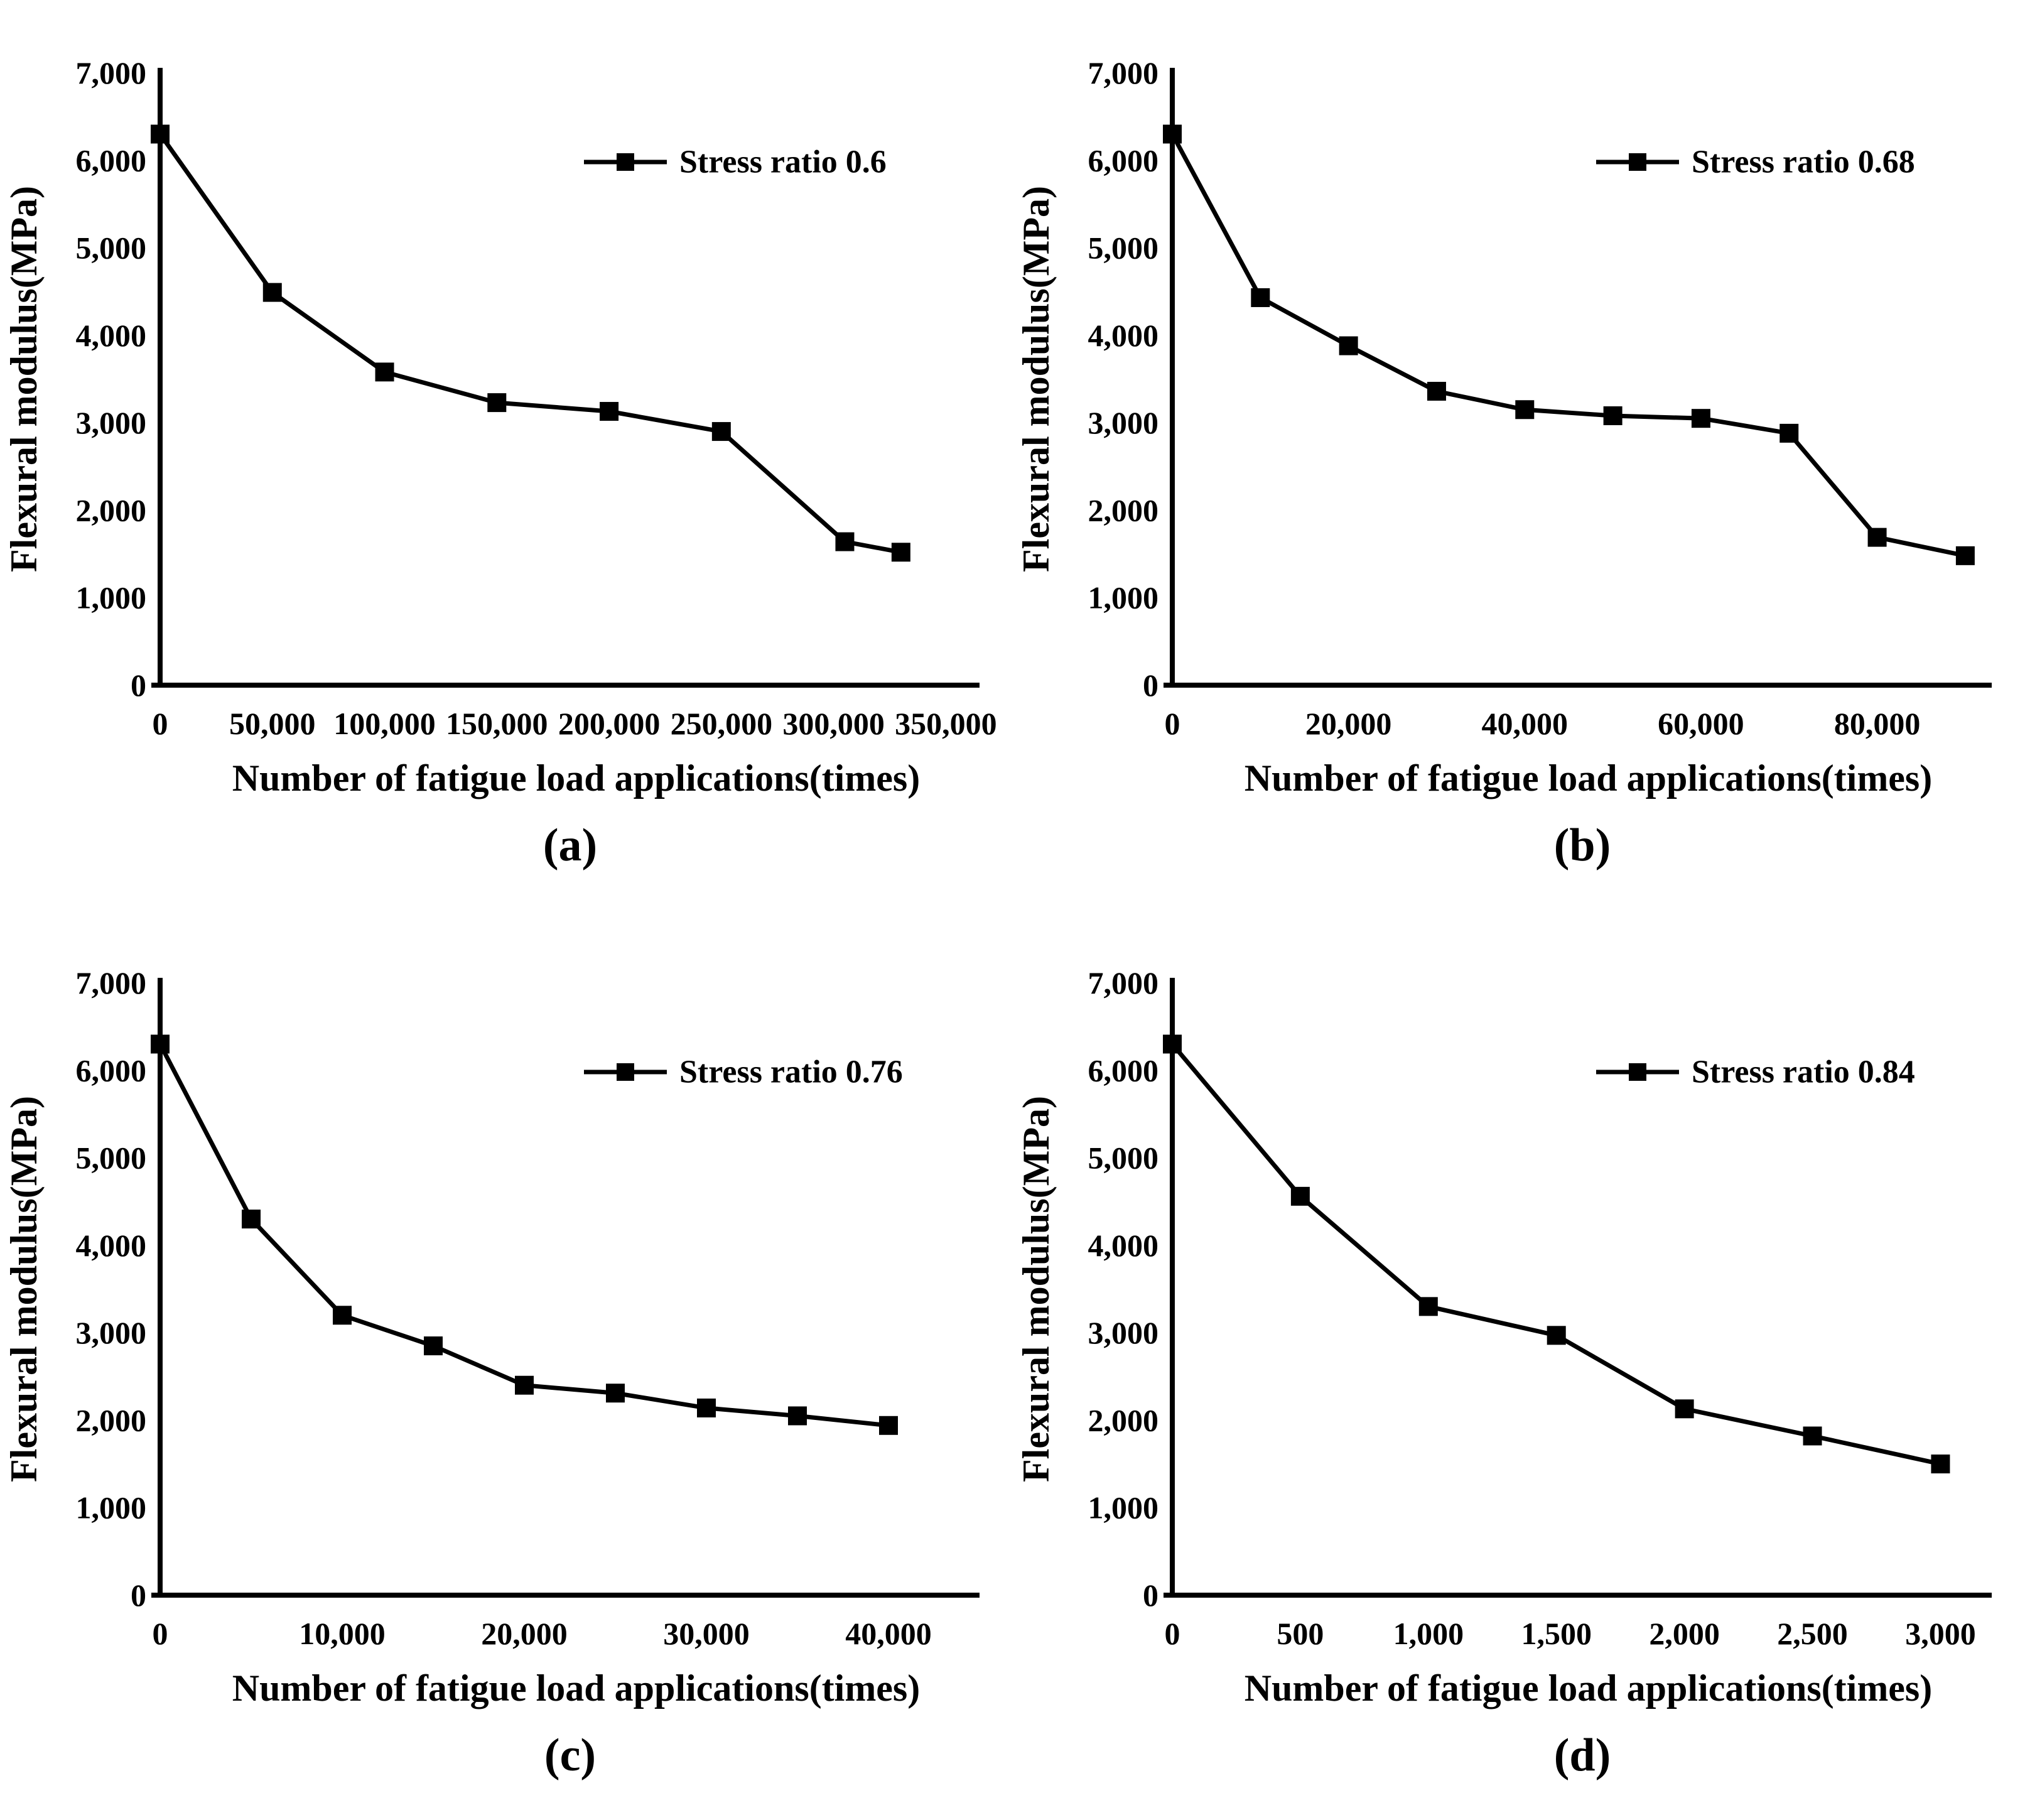 Image resolution: width=2025 pixels, height=1820 pixels. I want to click on legend: Stress ratio 0.6, so click(735, 162).